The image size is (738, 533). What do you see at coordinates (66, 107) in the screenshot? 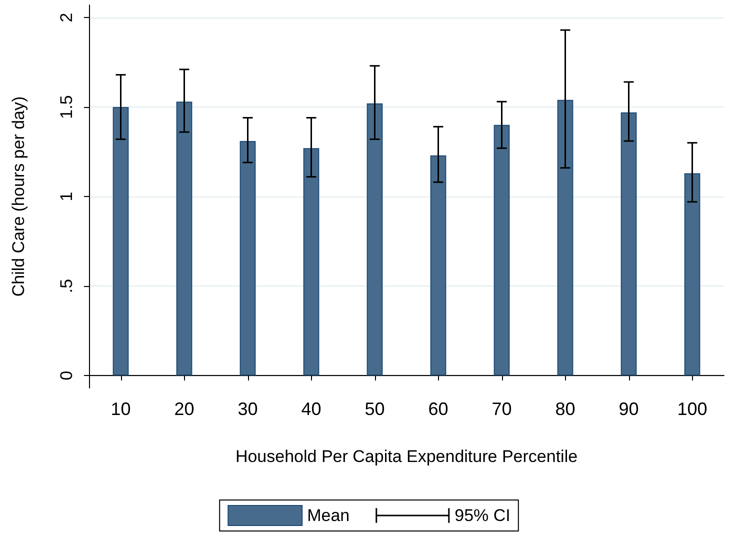
I see `y-tick-label: 1.5` at bounding box center [66, 107].